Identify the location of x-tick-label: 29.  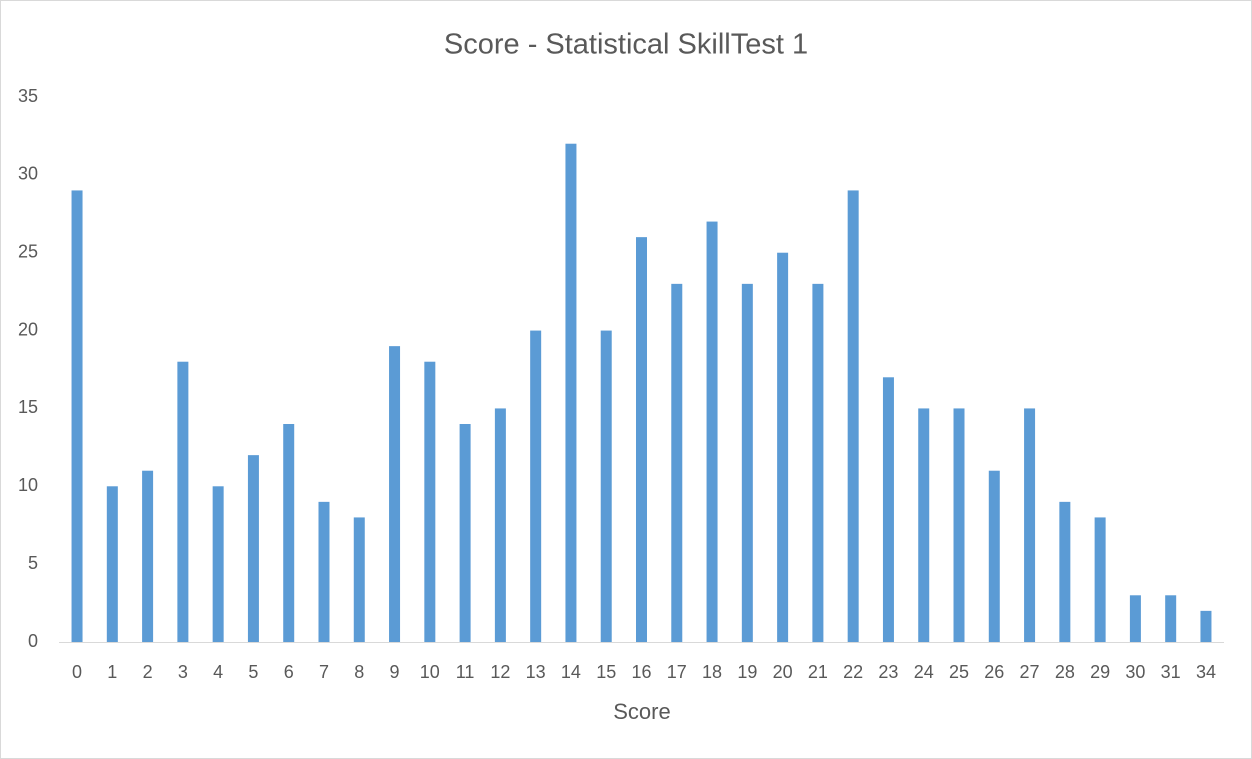
(1100, 672).